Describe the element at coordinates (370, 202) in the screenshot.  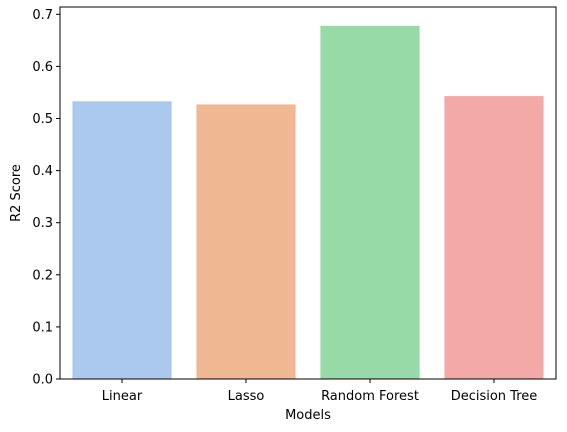
I see `bar-random-forest` at that location.